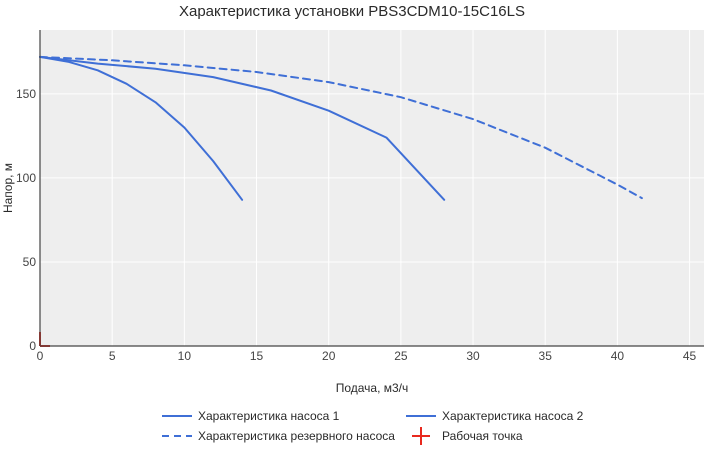  I want to click on x-tick-label: 45, so click(690, 356).